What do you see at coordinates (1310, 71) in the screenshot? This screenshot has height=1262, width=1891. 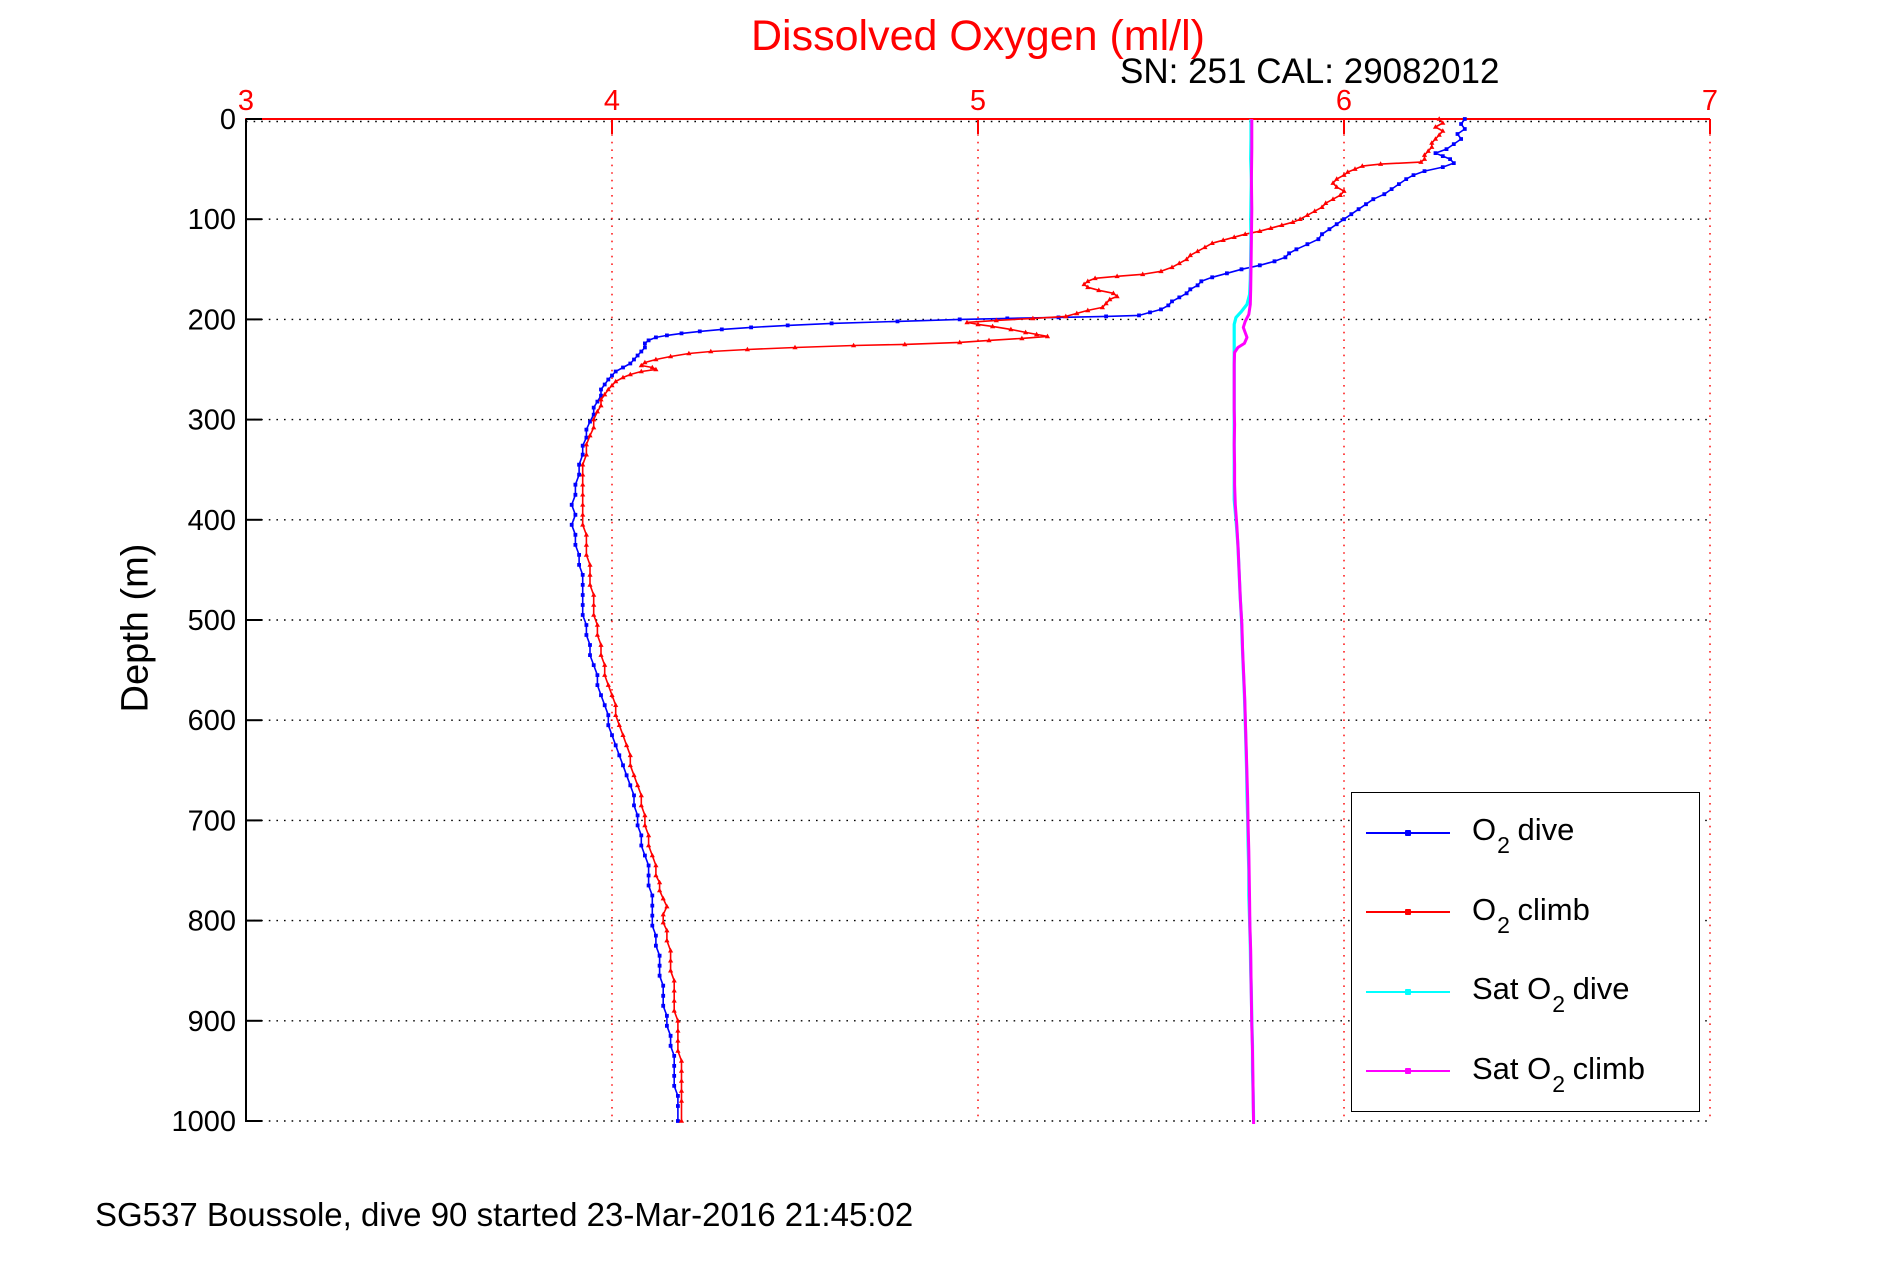 I see `sensor-annotation: SN: 251 CAL: 29082012` at bounding box center [1310, 71].